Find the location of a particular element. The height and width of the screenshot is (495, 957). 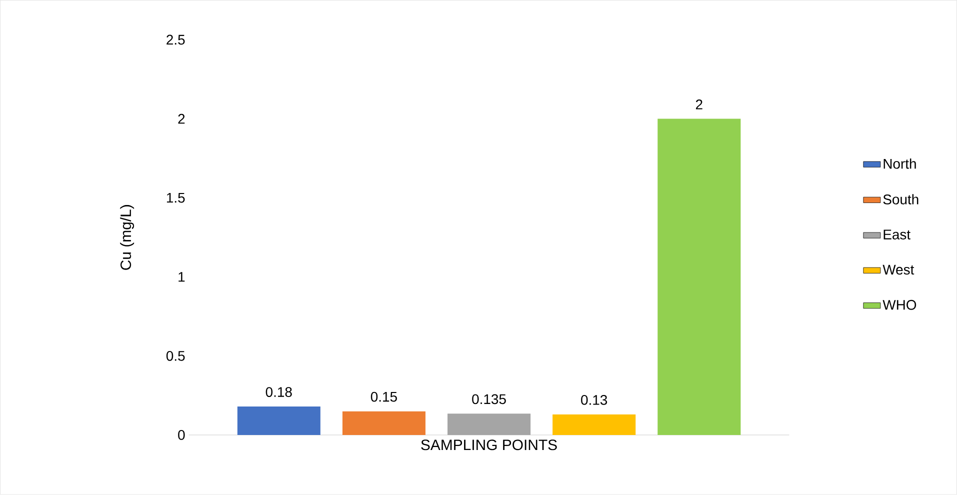

legend-label: South is located at coordinates (900, 199).